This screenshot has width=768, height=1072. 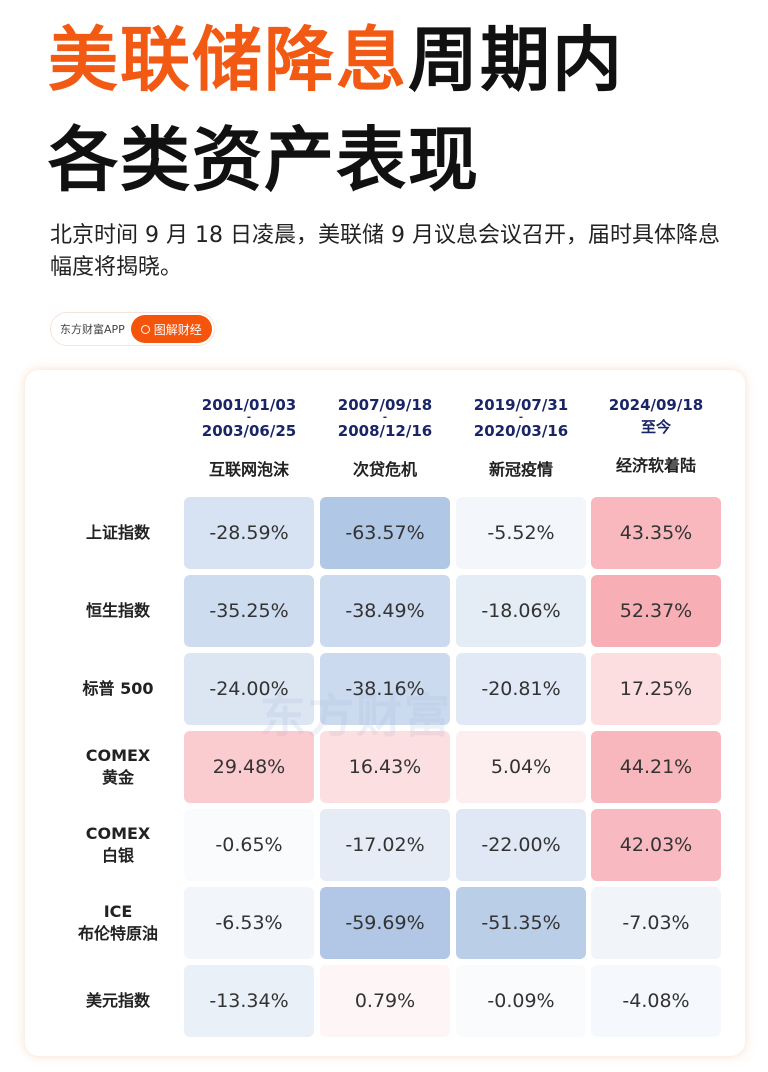 I want to click on value-cell: 42.03%, so click(x=656, y=845).